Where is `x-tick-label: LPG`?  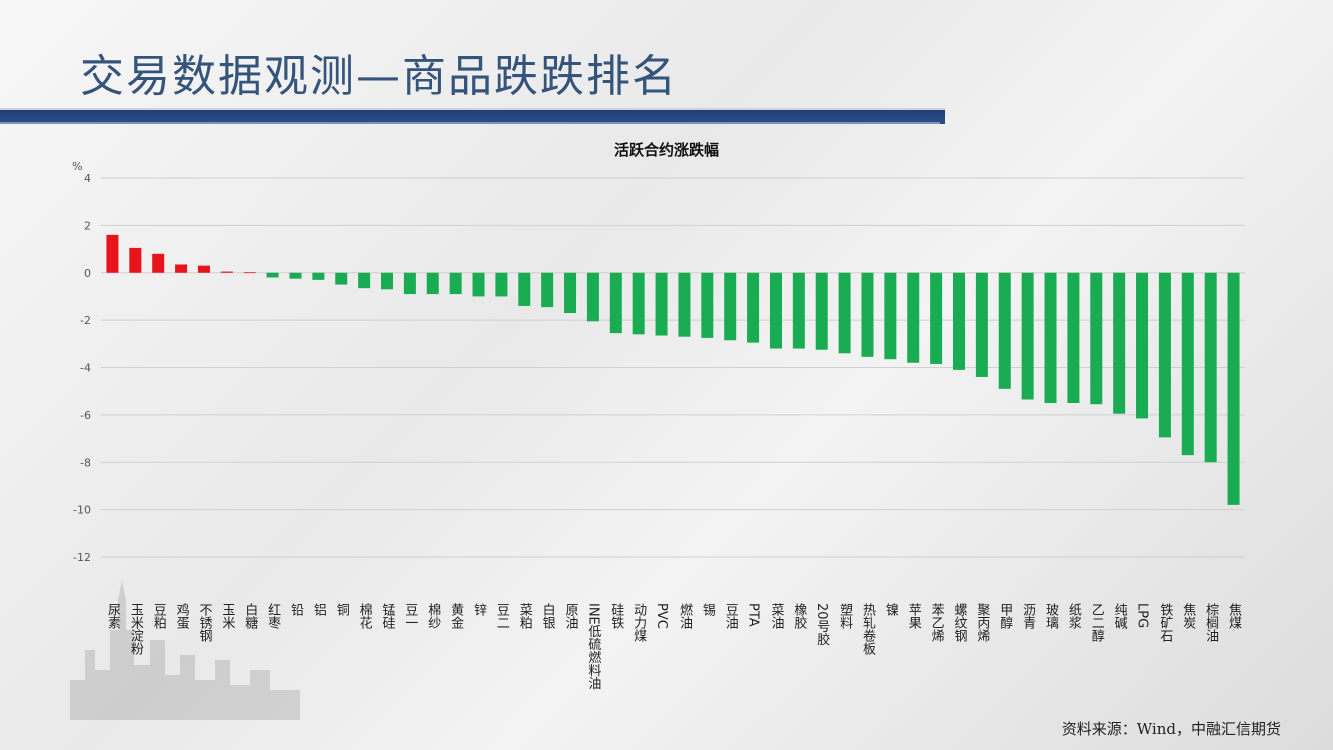
x-tick-label: LPG is located at coordinates (1142, 615).